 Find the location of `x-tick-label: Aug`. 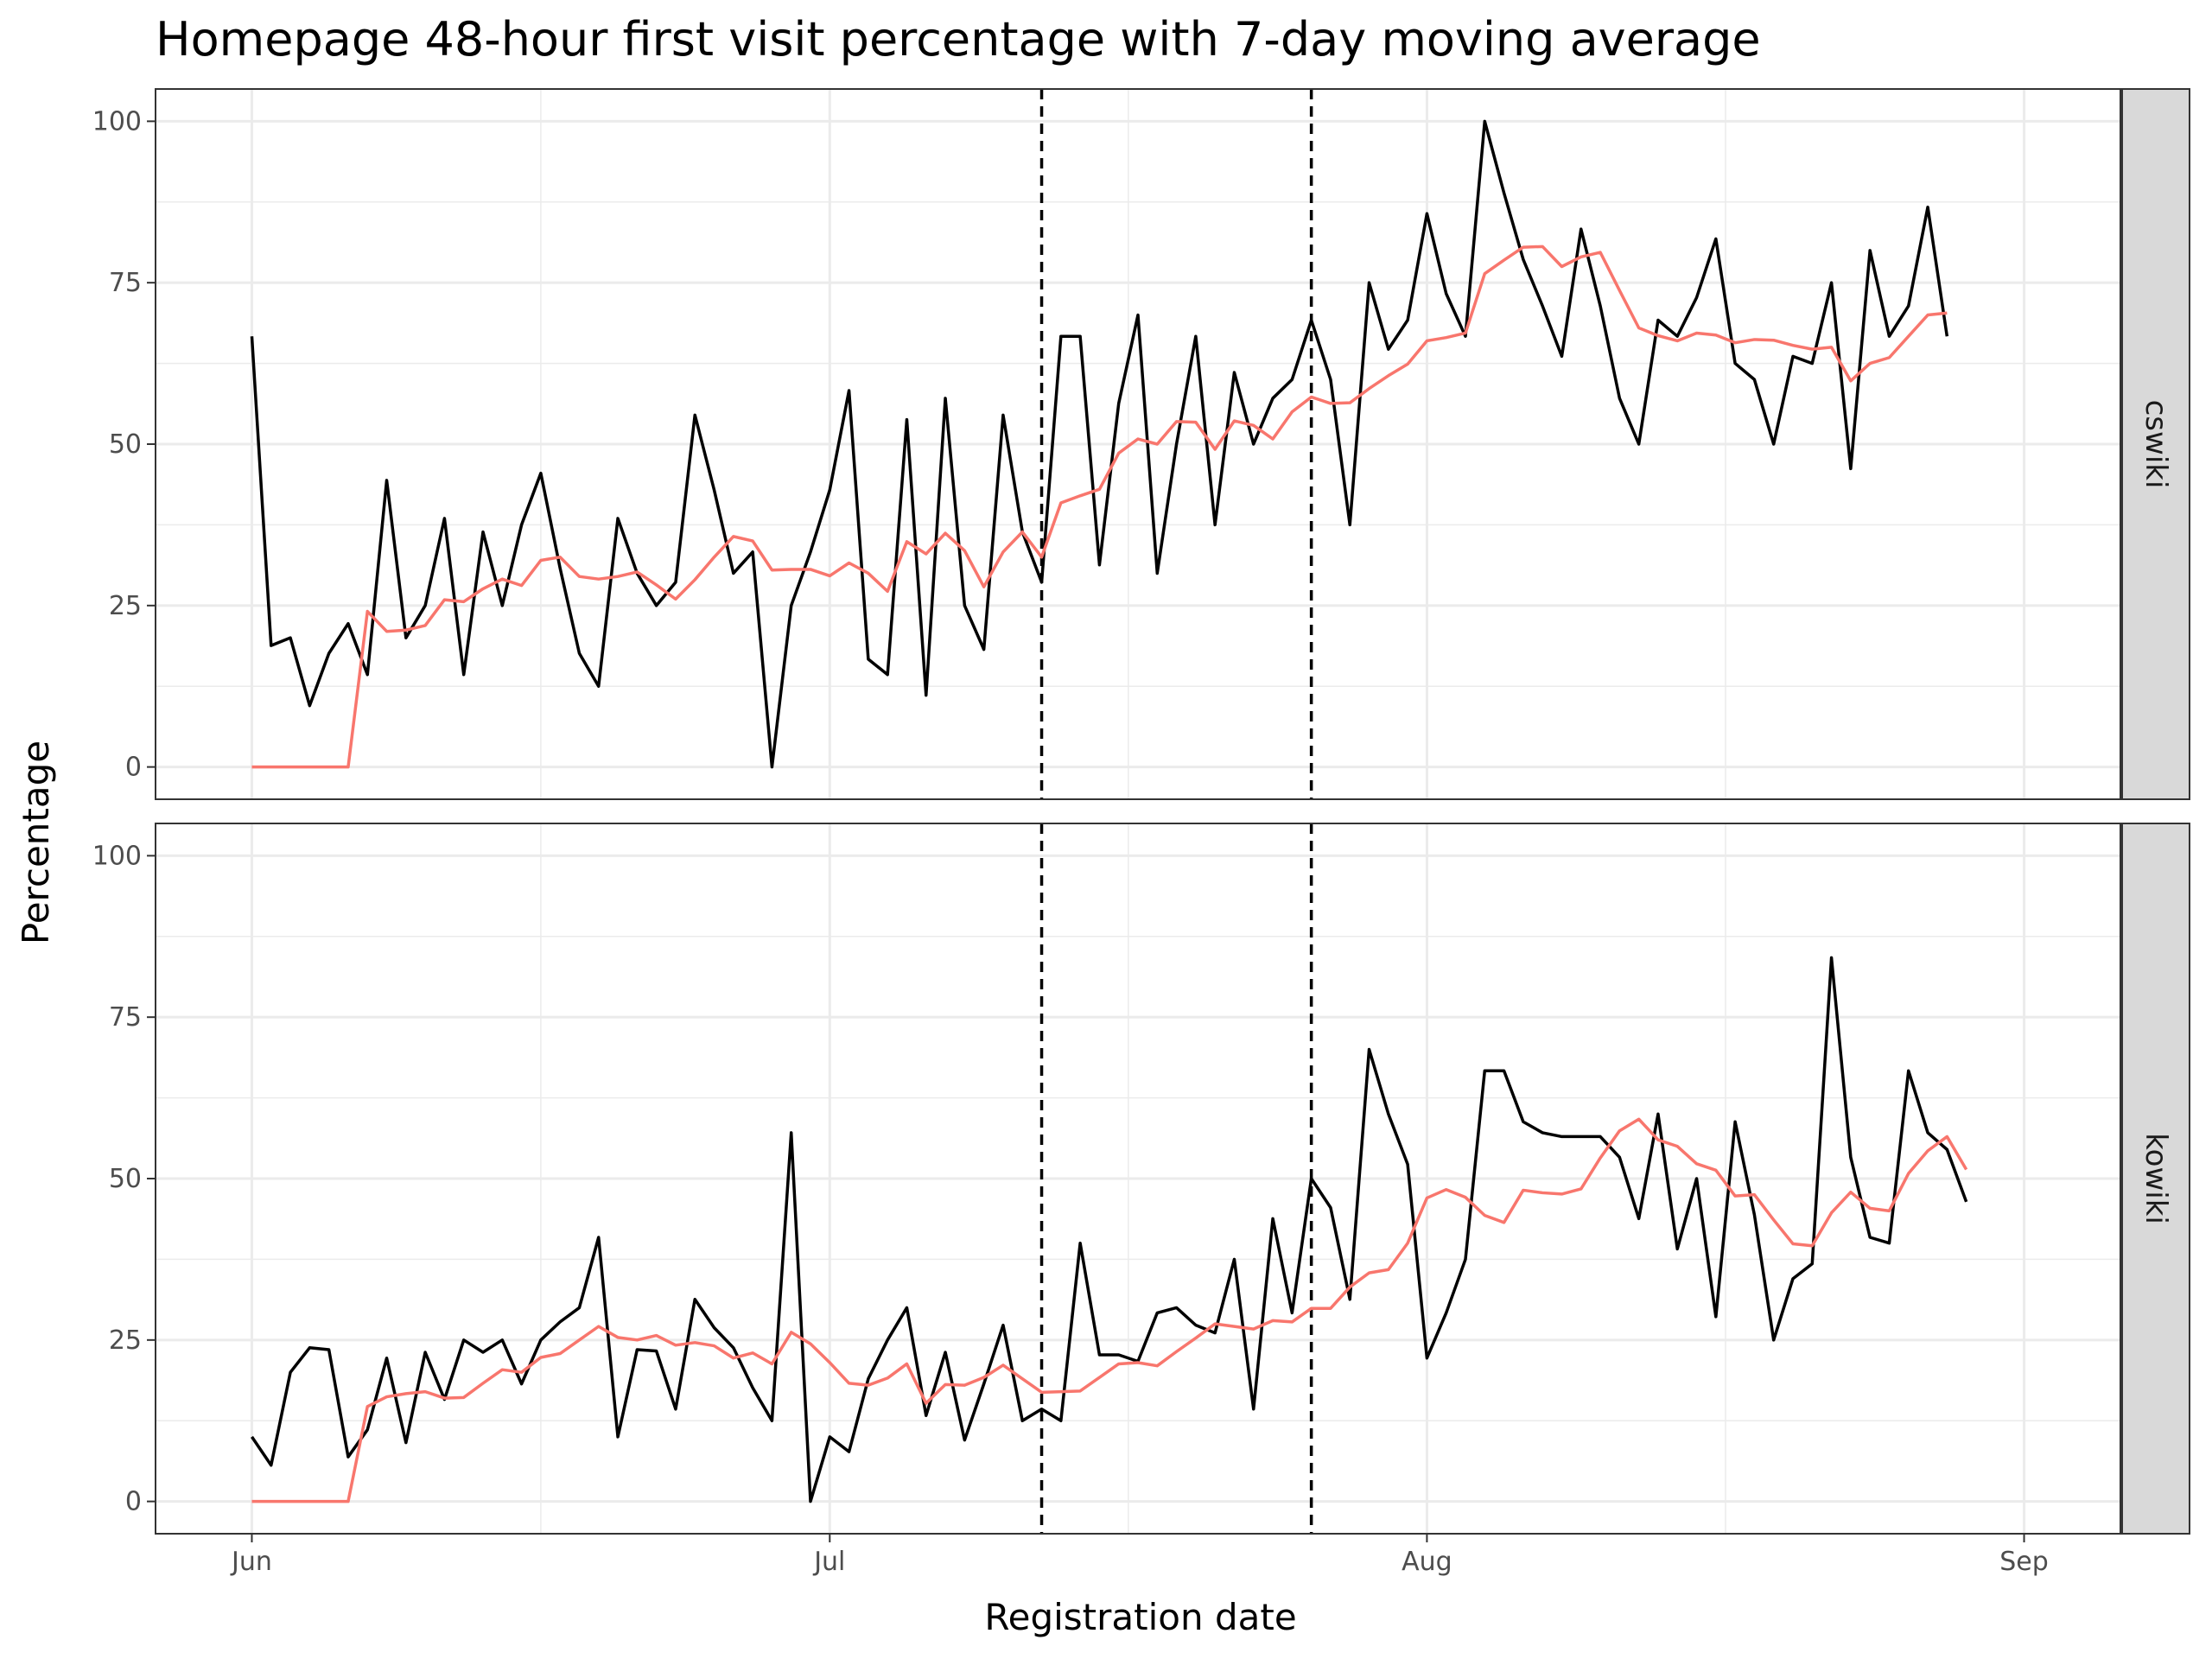

x-tick-label: Aug is located at coordinates (1427, 1562).